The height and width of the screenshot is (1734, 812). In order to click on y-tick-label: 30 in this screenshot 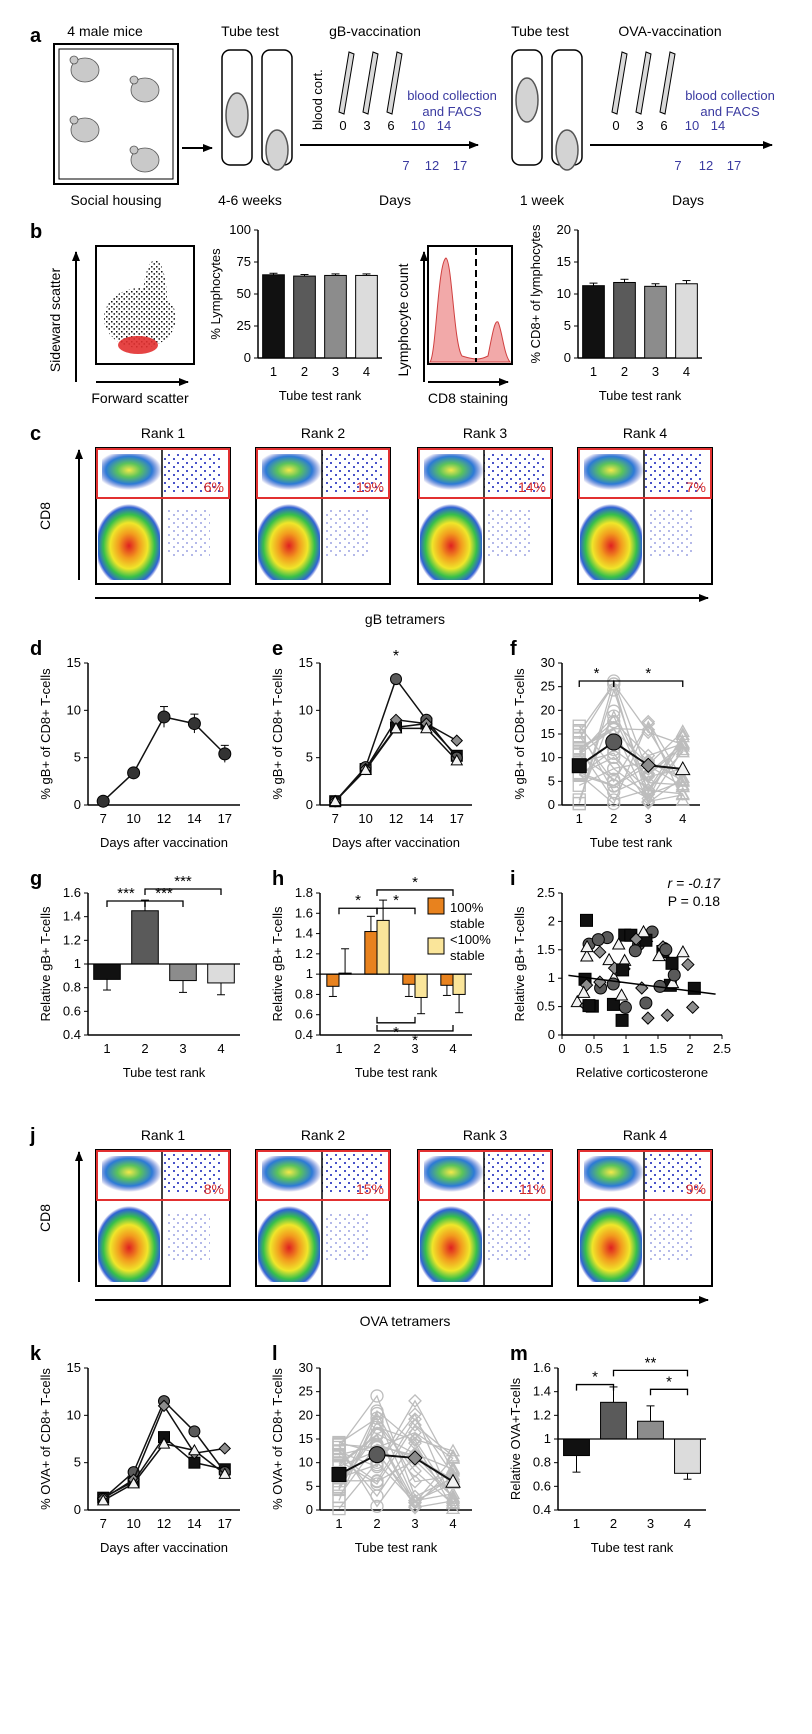, I will do `click(548, 662)`.